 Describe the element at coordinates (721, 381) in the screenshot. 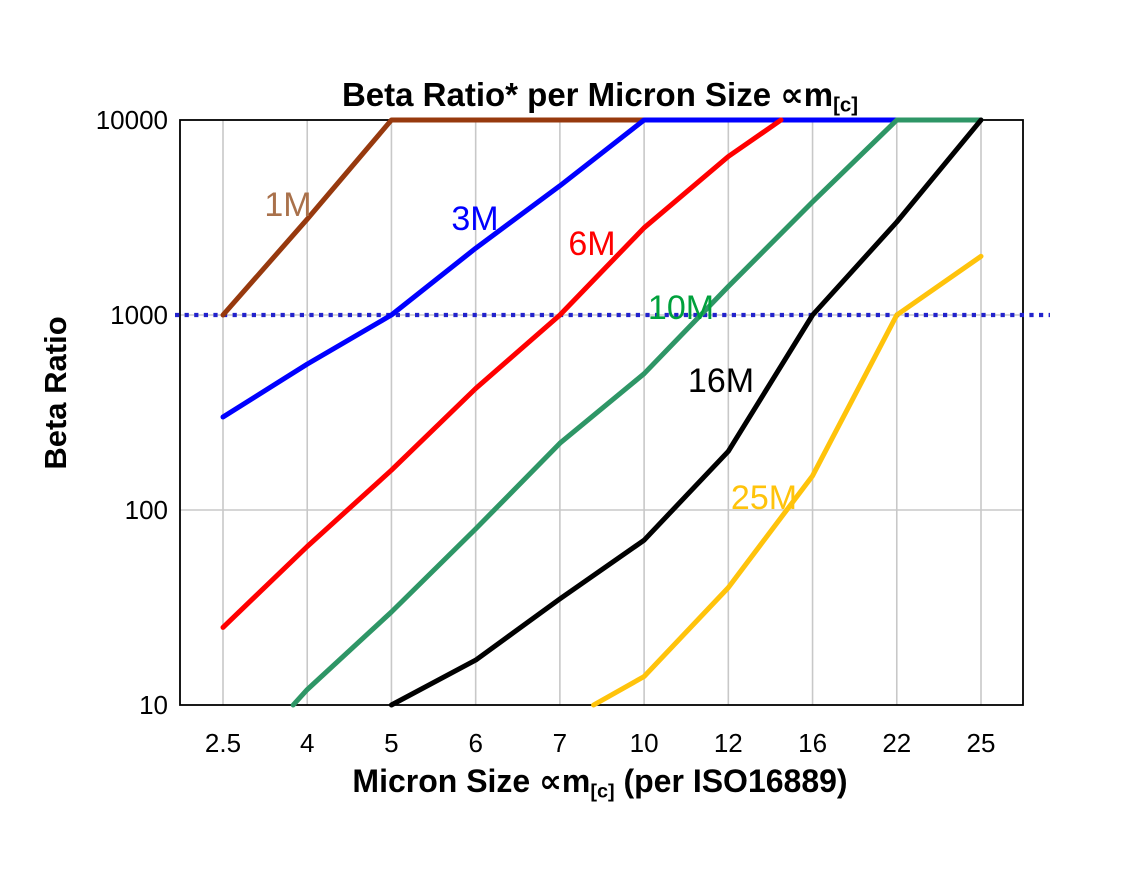

I see `series-label-16M: 16M` at that location.